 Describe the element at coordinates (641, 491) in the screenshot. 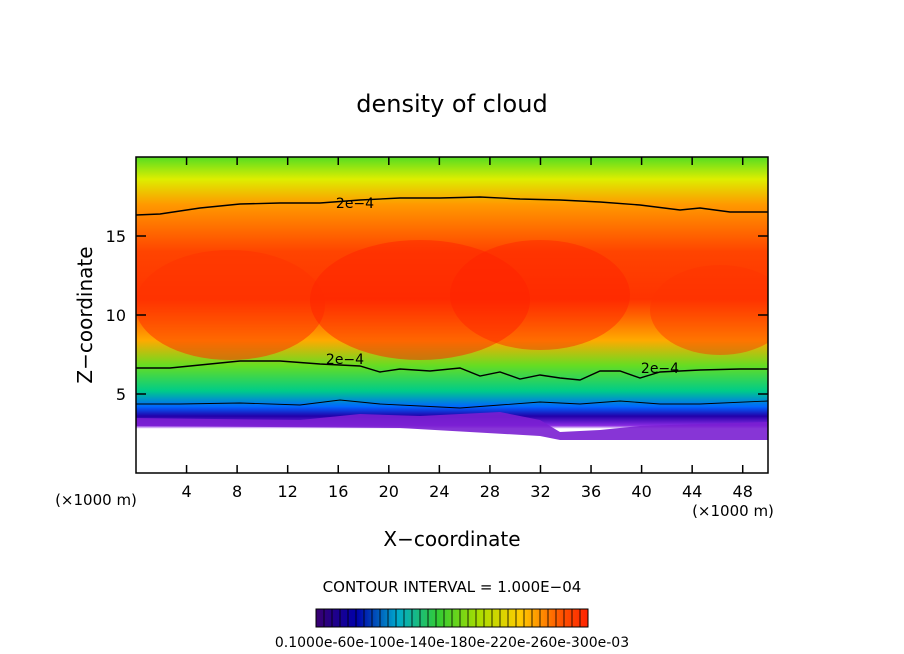

I see `x-tick-label: 40` at that location.